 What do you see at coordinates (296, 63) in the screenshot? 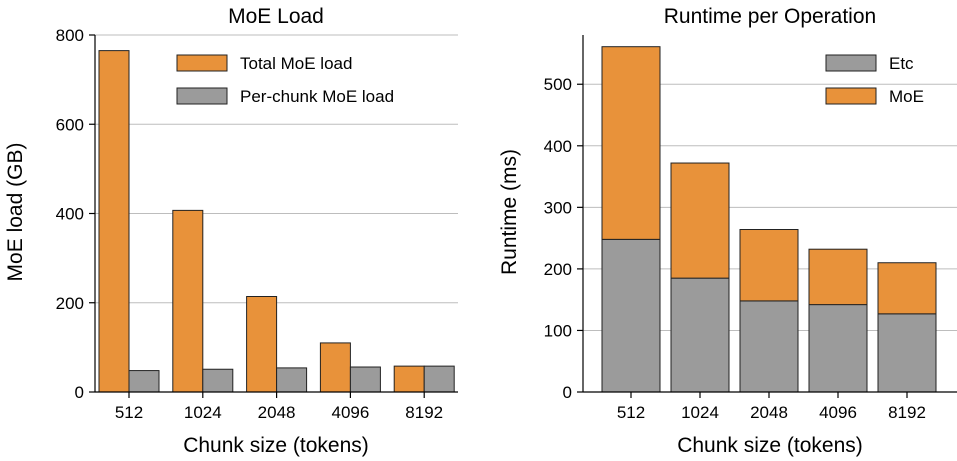
I see `legend-label: Total MoE load` at bounding box center [296, 63].